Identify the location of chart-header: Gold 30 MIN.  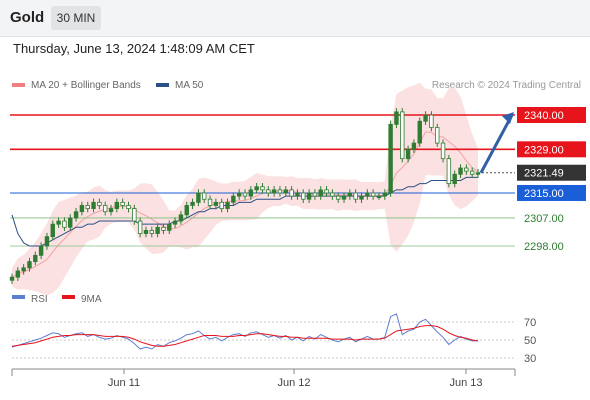
(295, 18).